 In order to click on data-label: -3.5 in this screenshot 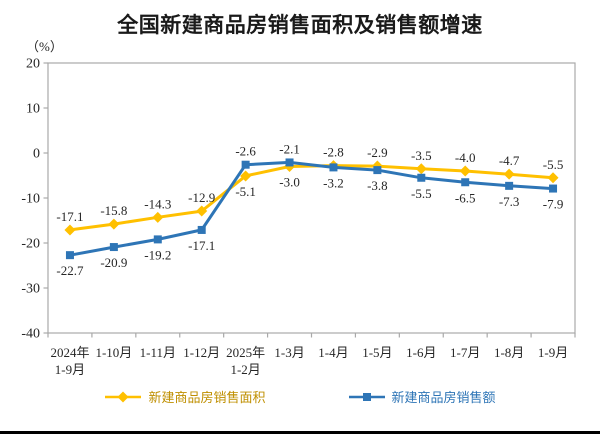, I will do `click(421, 155)`.